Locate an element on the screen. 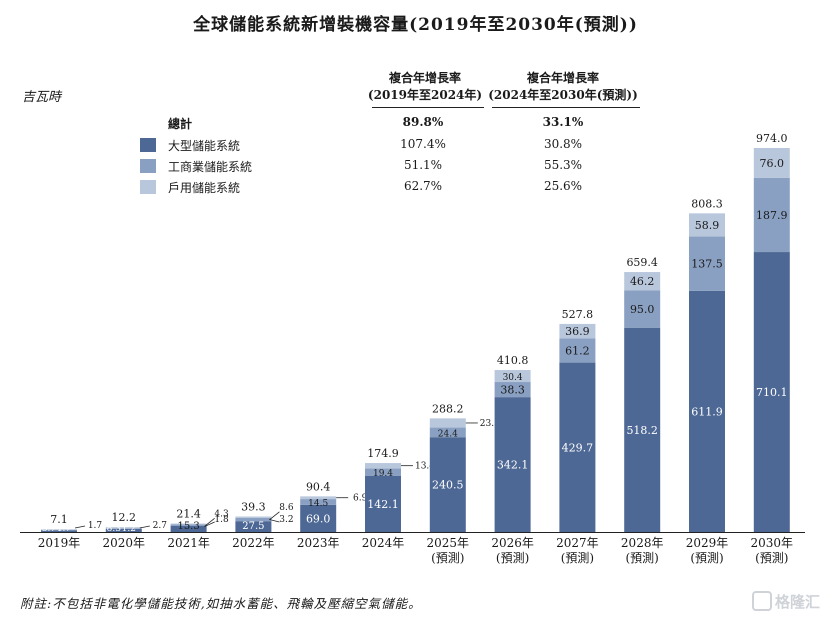 The image size is (831, 617). bar-value-label: 30.4 is located at coordinates (513, 378).